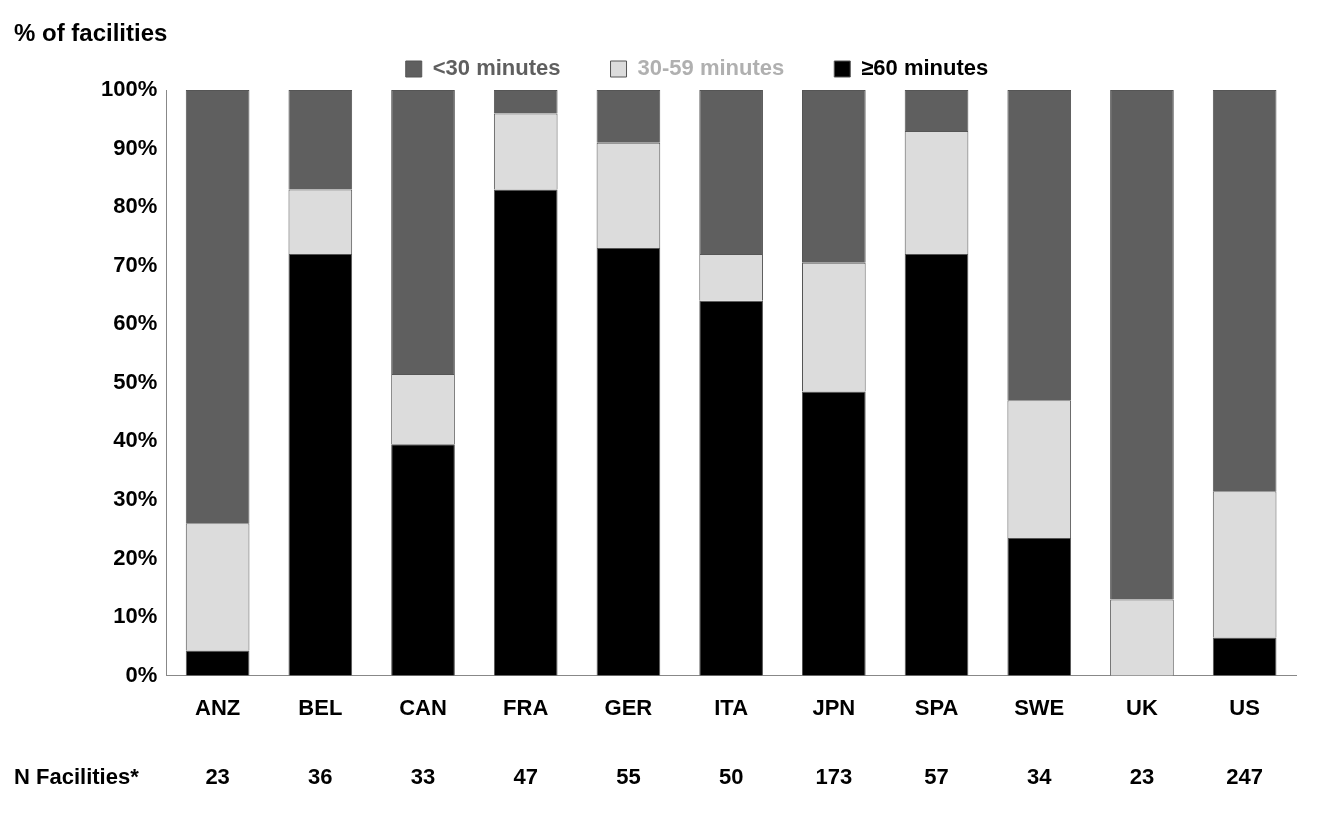 This screenshot has width=1324, height=815. I want to click on y-axis-title: % of facilities, so click(91, 32).